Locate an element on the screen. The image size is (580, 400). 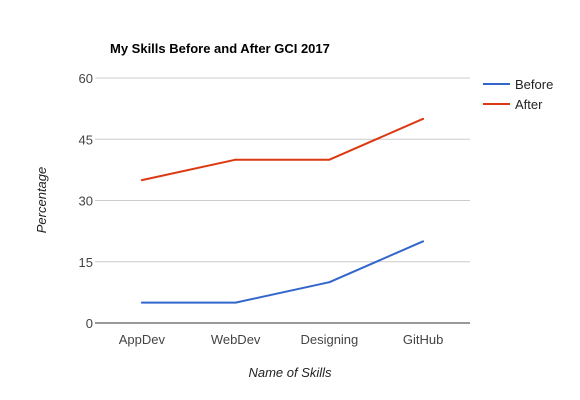
y-tick-labels: 0 15 30 45 60 is located at coordinates (86, 201).